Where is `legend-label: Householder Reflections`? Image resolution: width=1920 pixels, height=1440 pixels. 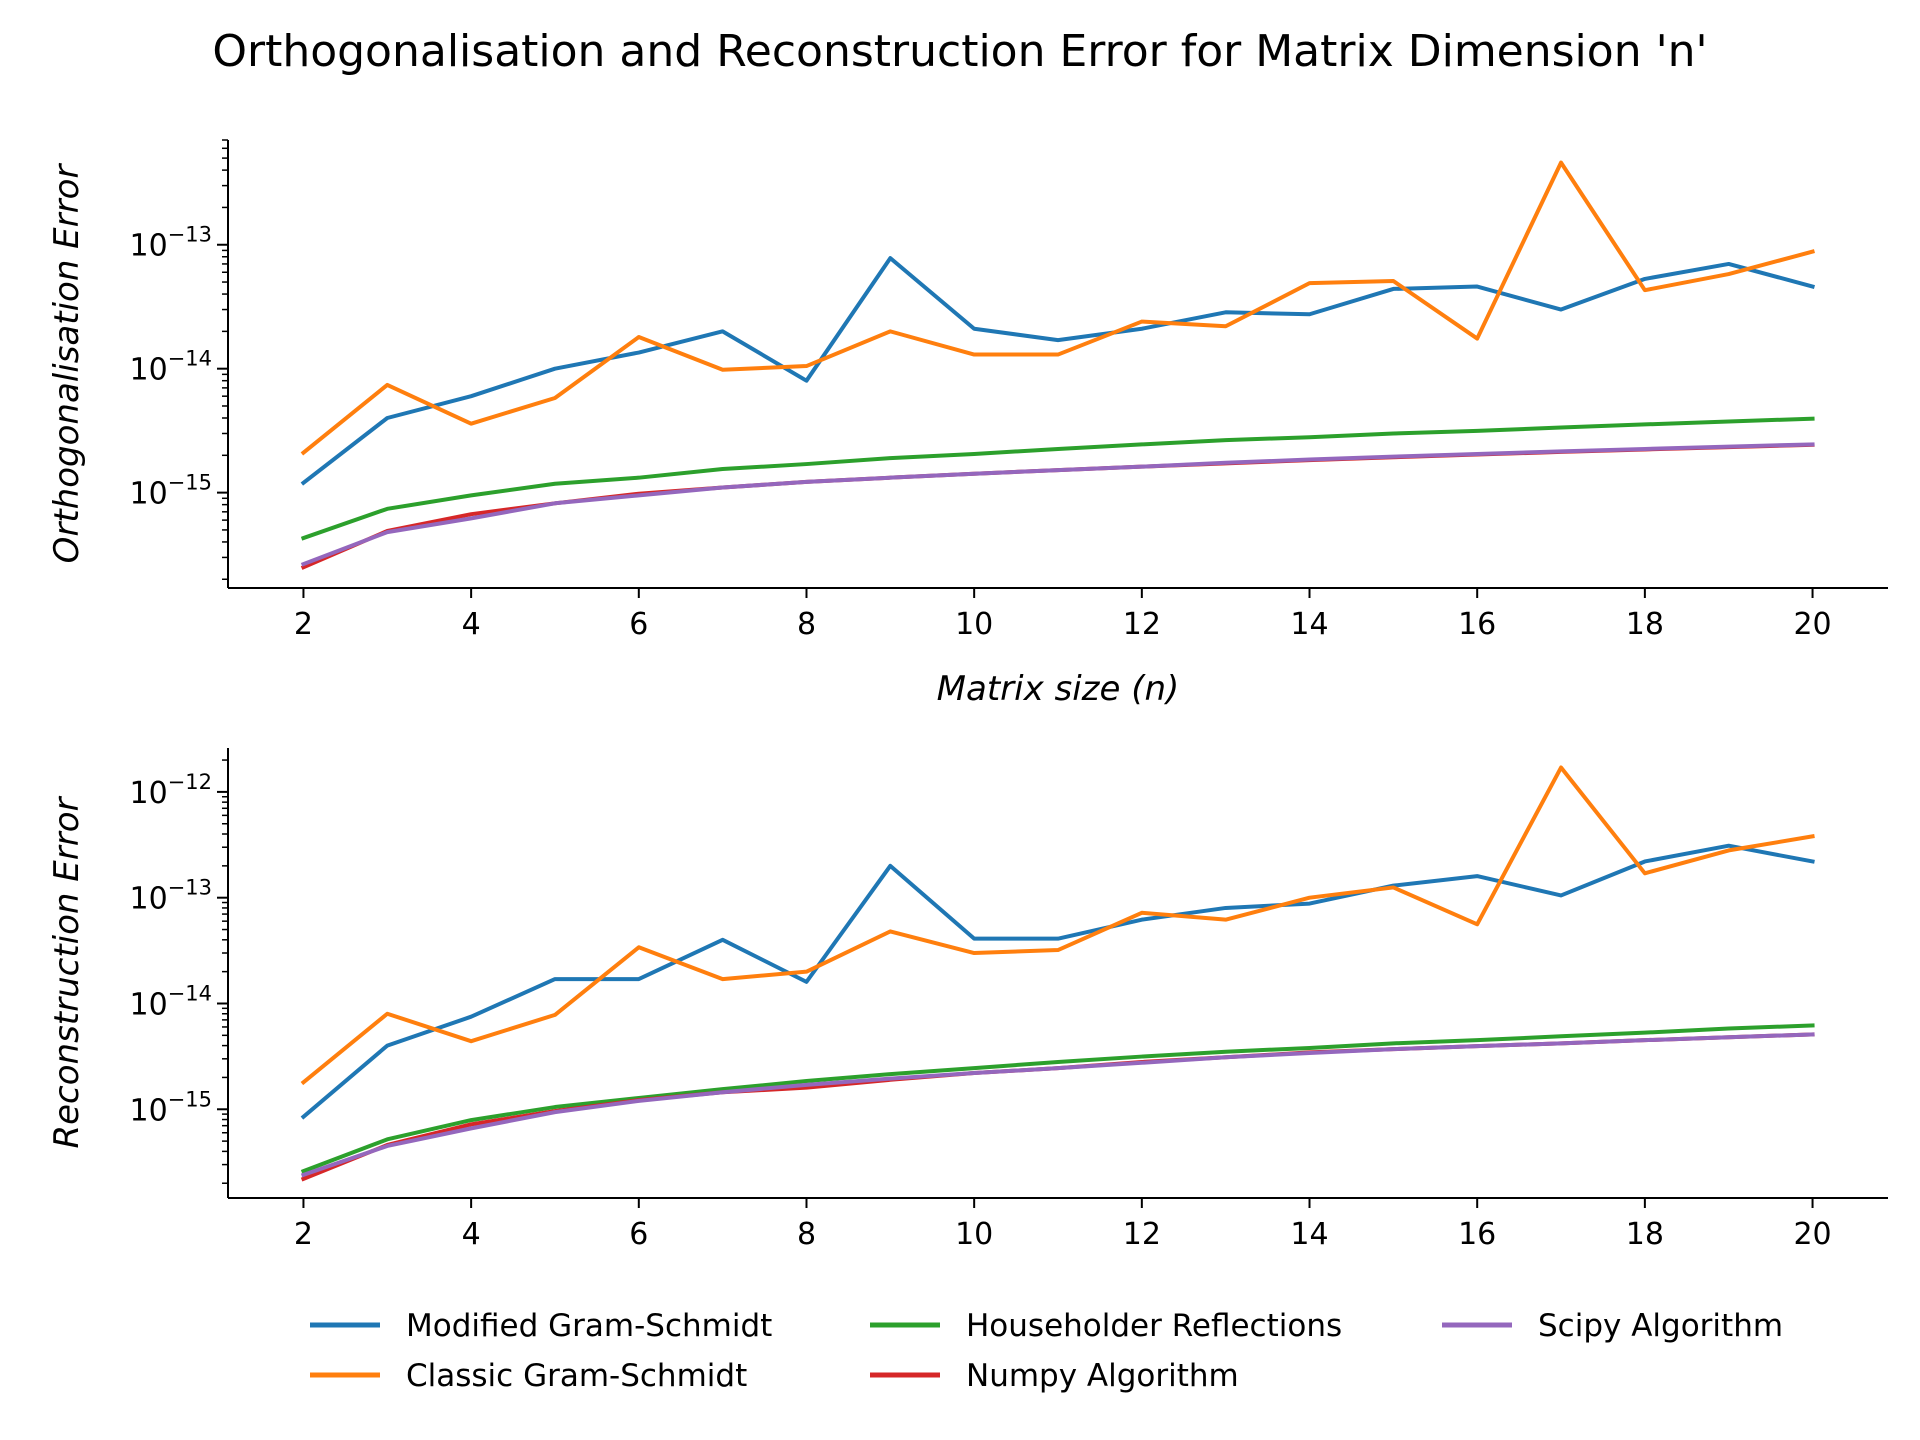
legend-label: Householder Reflections is located at coordinates (1154, 1326).